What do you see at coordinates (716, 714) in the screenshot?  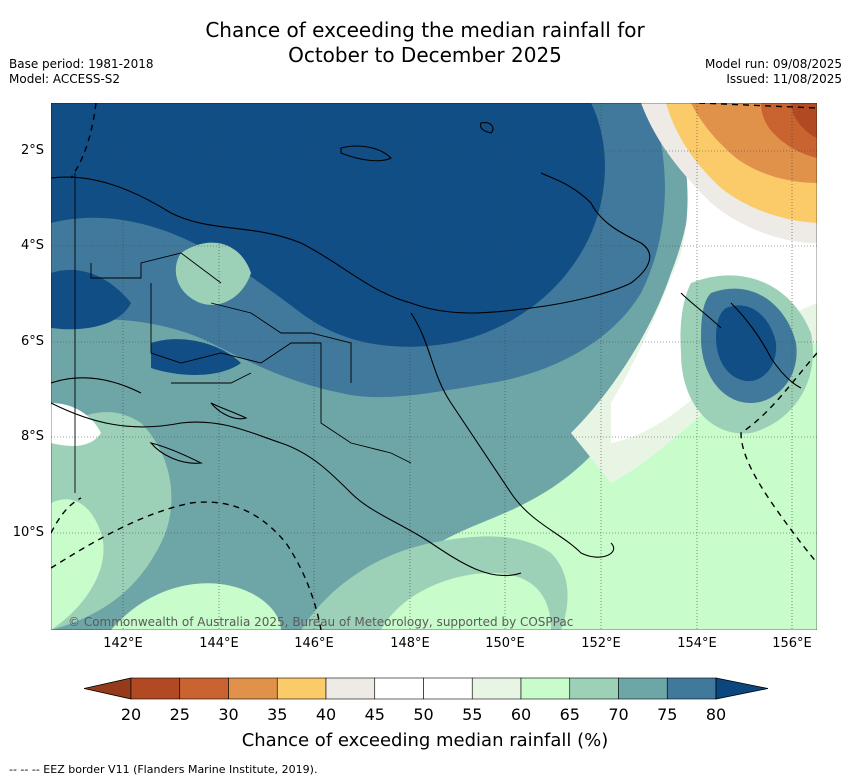 I see `colorbar-tick-label: 80` at bounding box center [716, 714].